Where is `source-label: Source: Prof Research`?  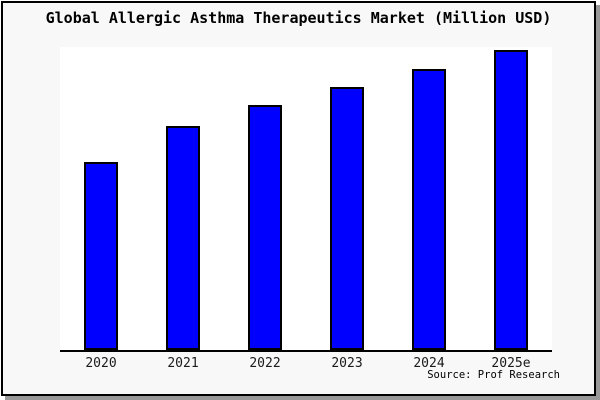 source-label: Source: Prof Research is located at coordinates (493, 375).